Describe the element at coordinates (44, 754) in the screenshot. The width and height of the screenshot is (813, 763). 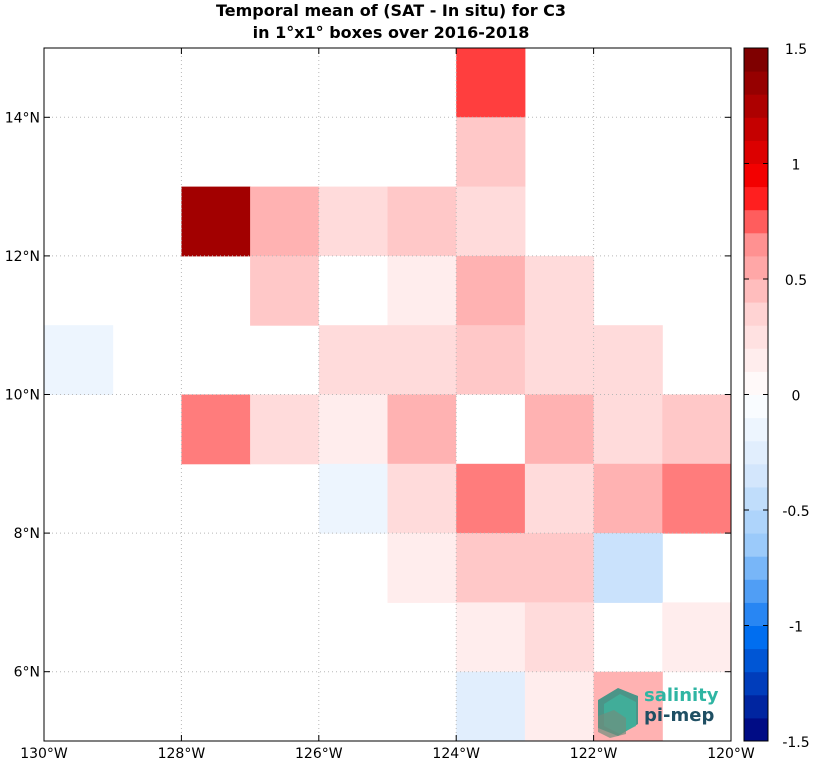
I see `x-tick-label: 130°W` at that location.